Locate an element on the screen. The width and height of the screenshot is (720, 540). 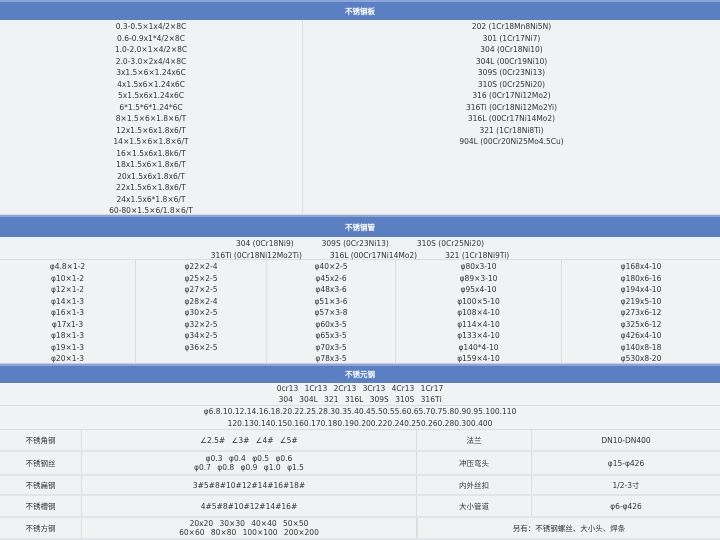
tube-size: φ133×4-10 is located at coordinates (478, 335).